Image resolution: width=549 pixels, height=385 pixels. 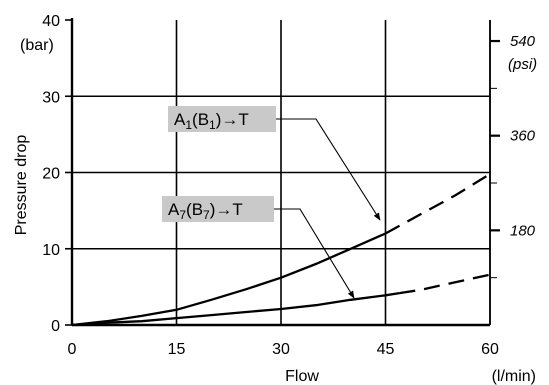 I want to click on x-axis-title: Flow, so click(x=302, y=376).